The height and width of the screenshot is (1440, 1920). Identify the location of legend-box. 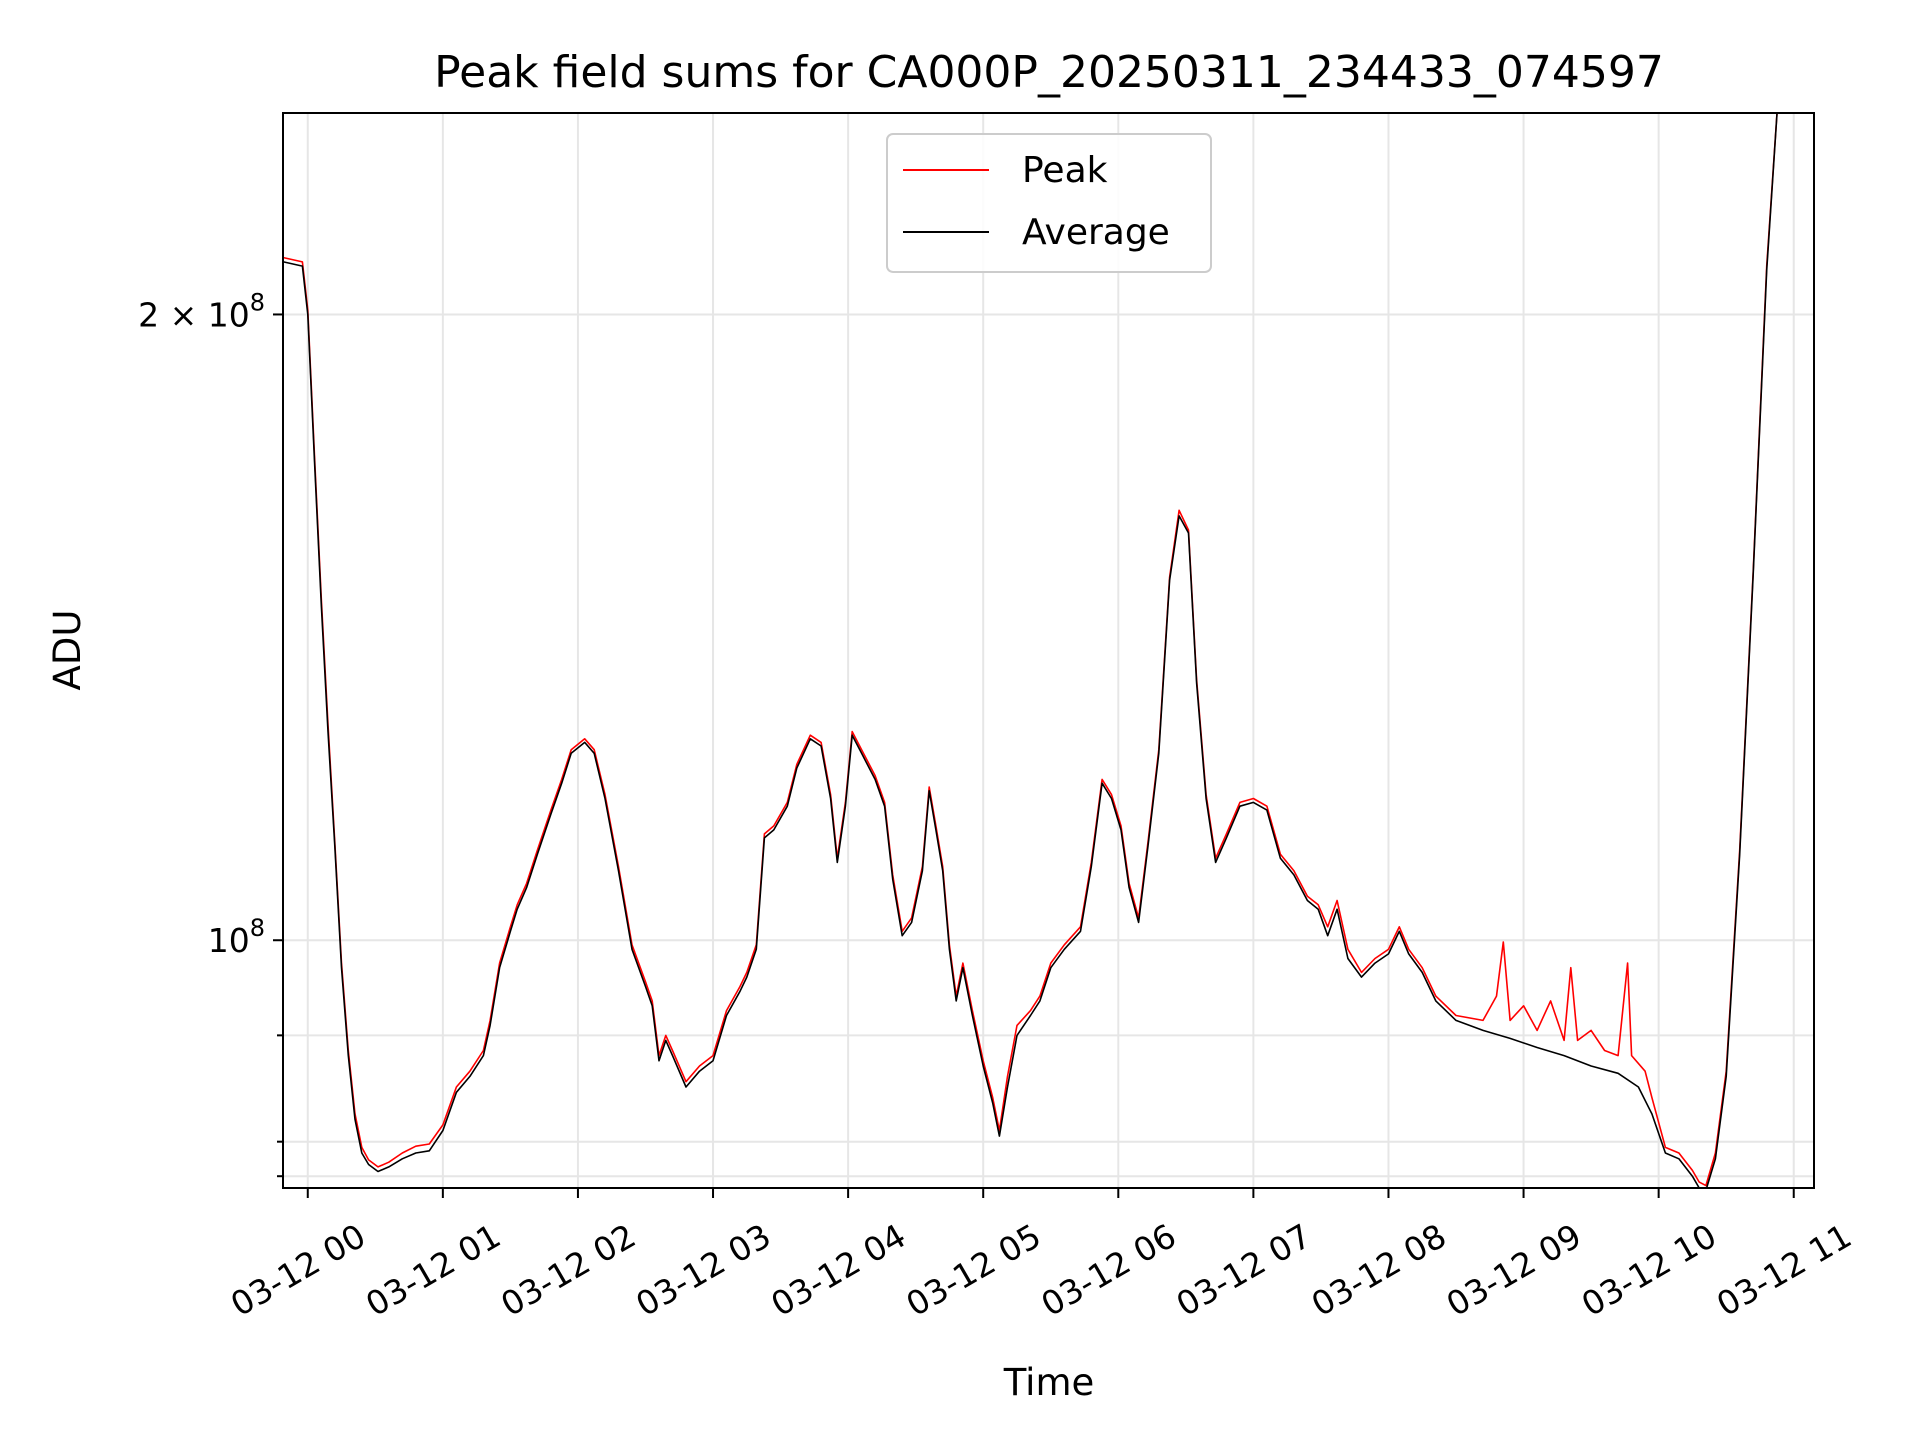
(1049, 203).